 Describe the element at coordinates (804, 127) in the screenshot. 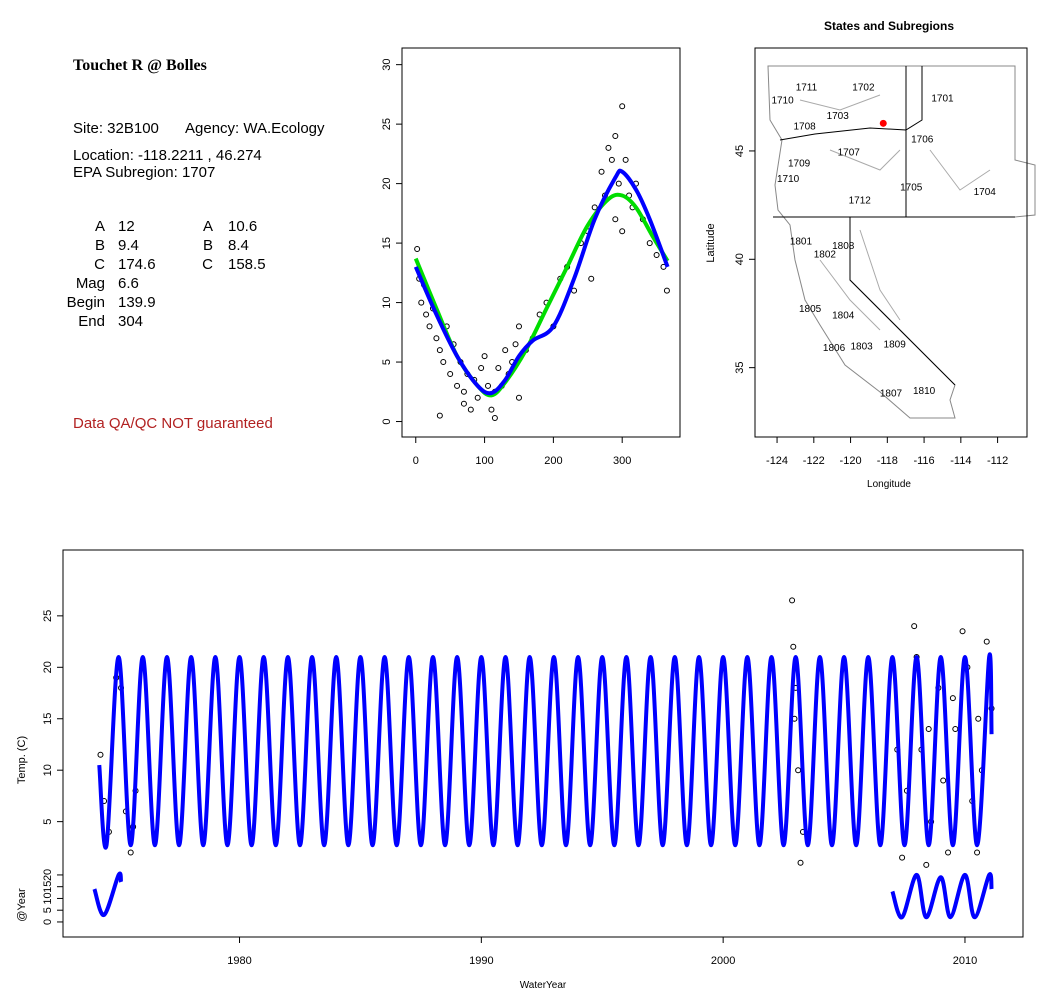

I see `region-label: 1708` at that location.